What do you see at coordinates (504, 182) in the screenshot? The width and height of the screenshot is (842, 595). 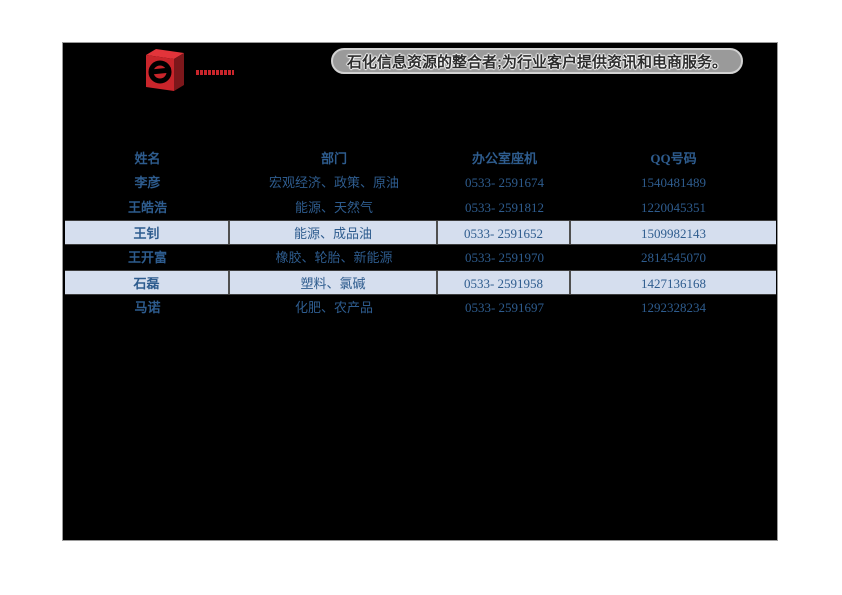 I see `cell-phone: 0533- 2591674` at bounding box center [504, 182].